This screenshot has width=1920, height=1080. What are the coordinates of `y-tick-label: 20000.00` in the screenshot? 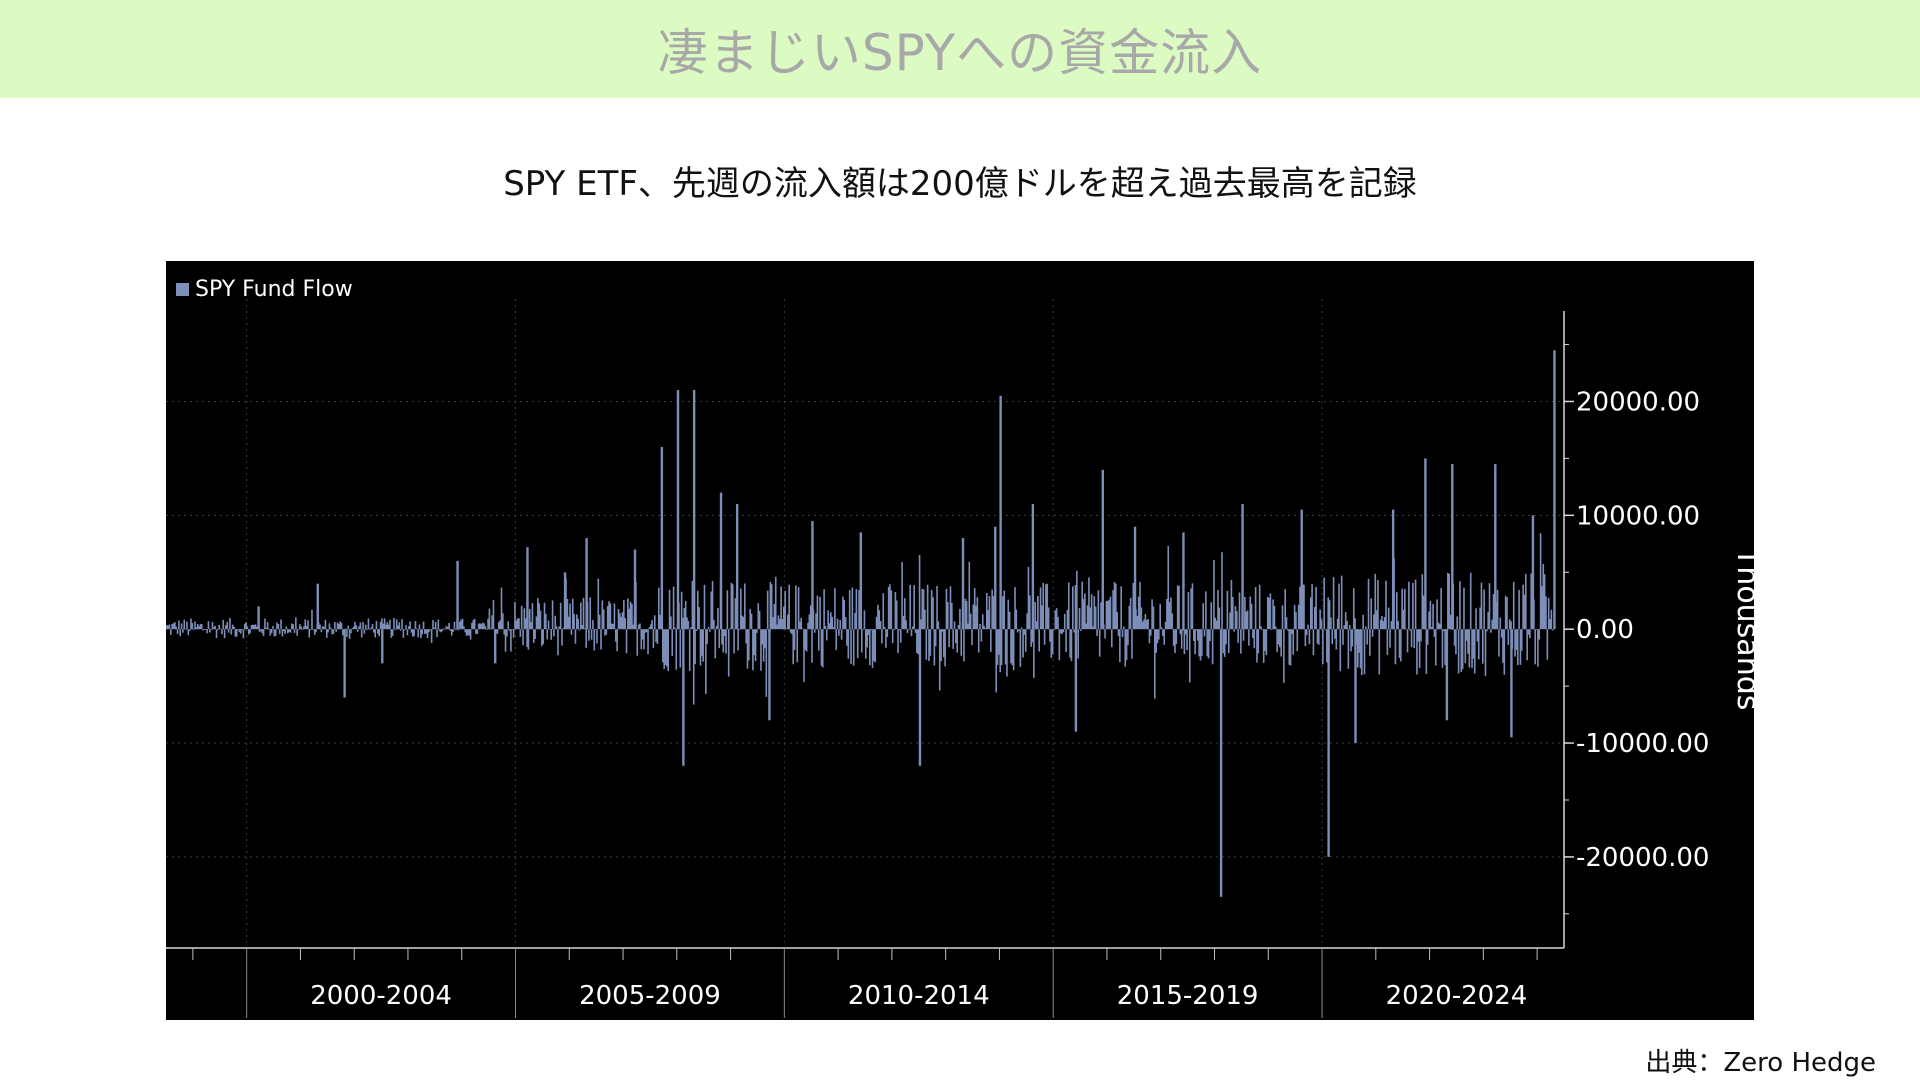 It's located at (1638, 402).